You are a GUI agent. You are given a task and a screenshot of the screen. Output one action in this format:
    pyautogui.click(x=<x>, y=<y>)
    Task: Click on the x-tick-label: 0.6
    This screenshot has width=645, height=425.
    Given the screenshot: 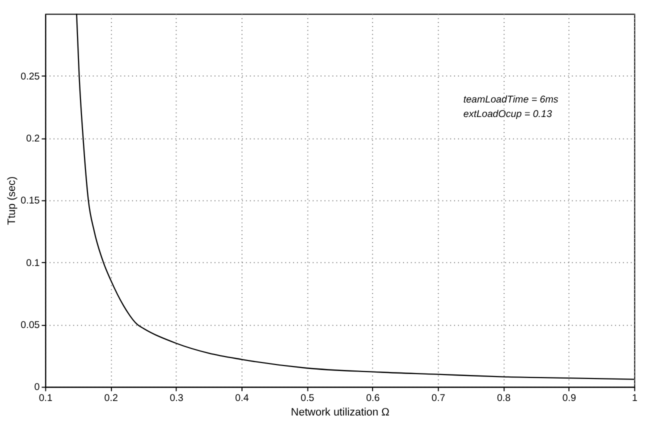 What is the action you would take?
    pyautogui.click(x=373, y=398)
    